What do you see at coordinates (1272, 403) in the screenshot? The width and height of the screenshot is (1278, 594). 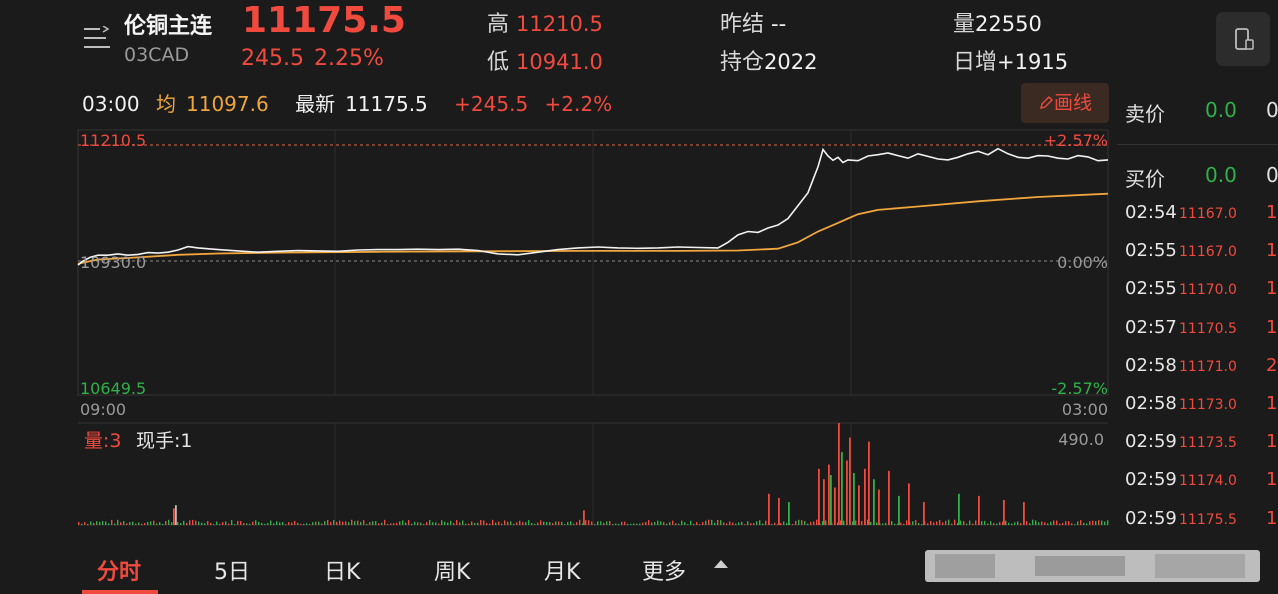 I see `tick-qty: 1` at bounding box center [1272, 403].